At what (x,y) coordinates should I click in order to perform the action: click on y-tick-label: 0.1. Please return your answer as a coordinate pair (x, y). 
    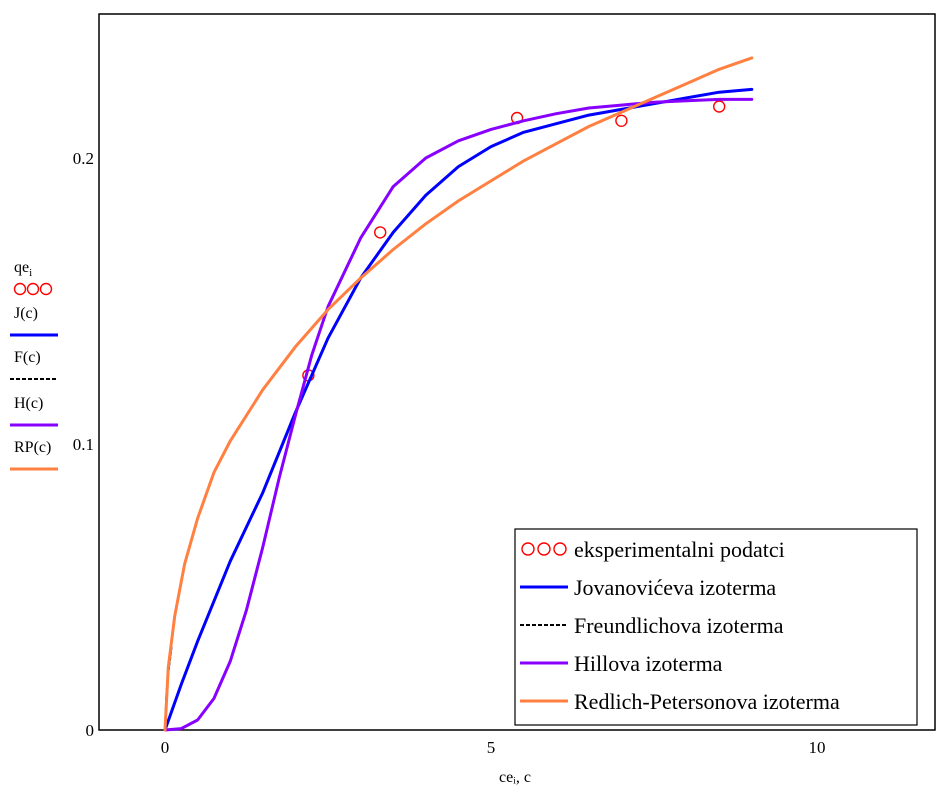
    Looking at the image, I should click on (83, 444).